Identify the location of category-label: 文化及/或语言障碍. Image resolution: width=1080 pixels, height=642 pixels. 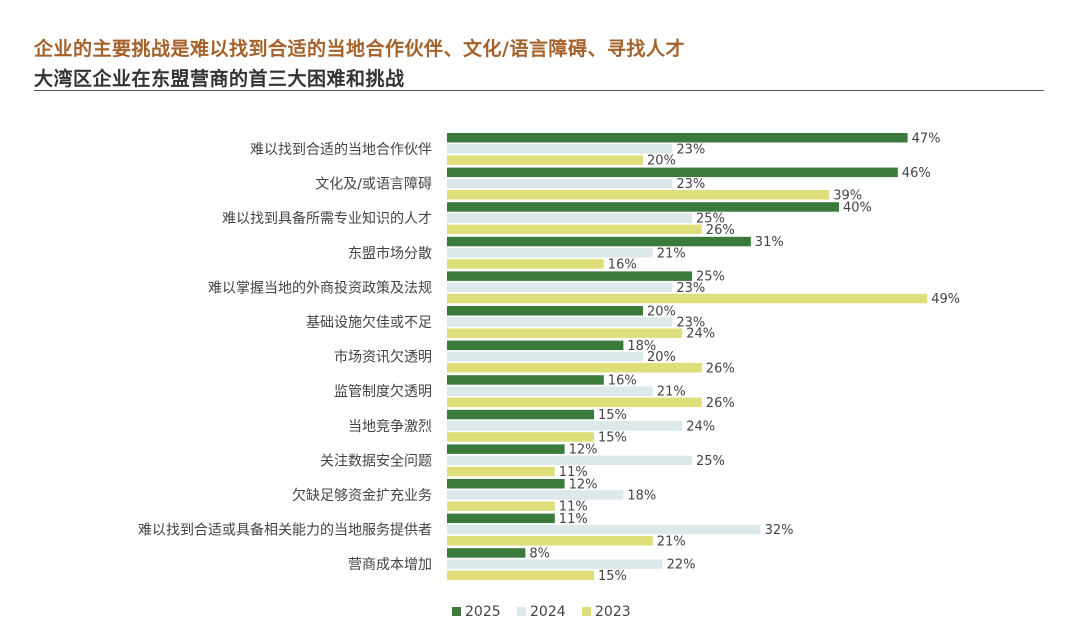
(373, 185).